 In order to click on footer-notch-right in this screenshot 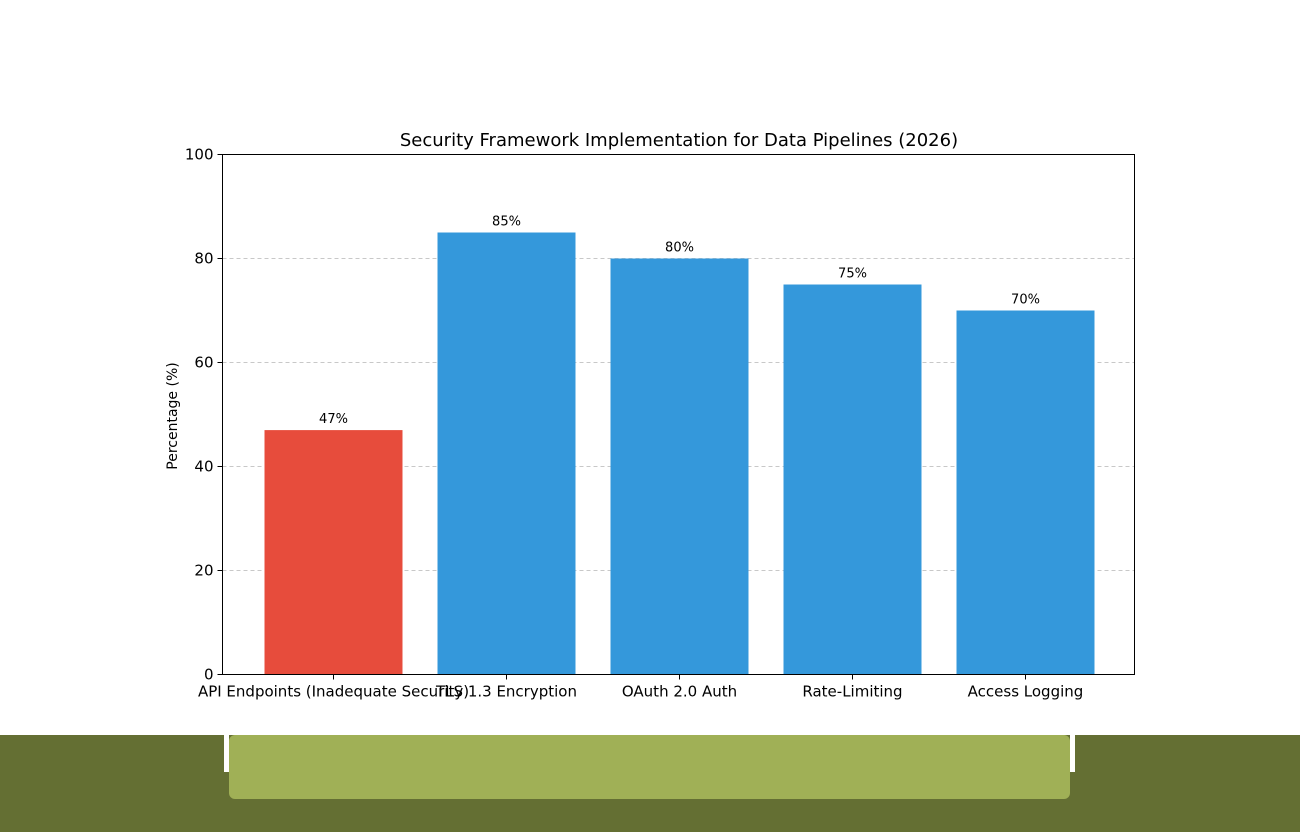, I will do `click(1072, 753)`.